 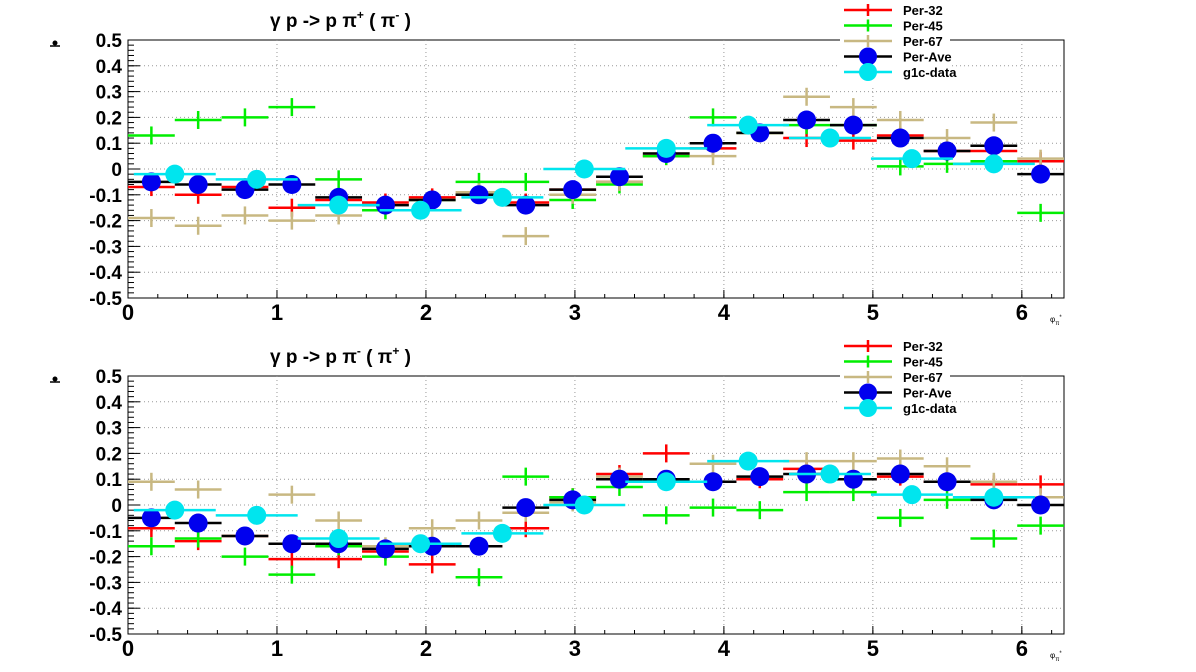 I want to click on y-tick-label: -0.5, so click(x=105, y=299).